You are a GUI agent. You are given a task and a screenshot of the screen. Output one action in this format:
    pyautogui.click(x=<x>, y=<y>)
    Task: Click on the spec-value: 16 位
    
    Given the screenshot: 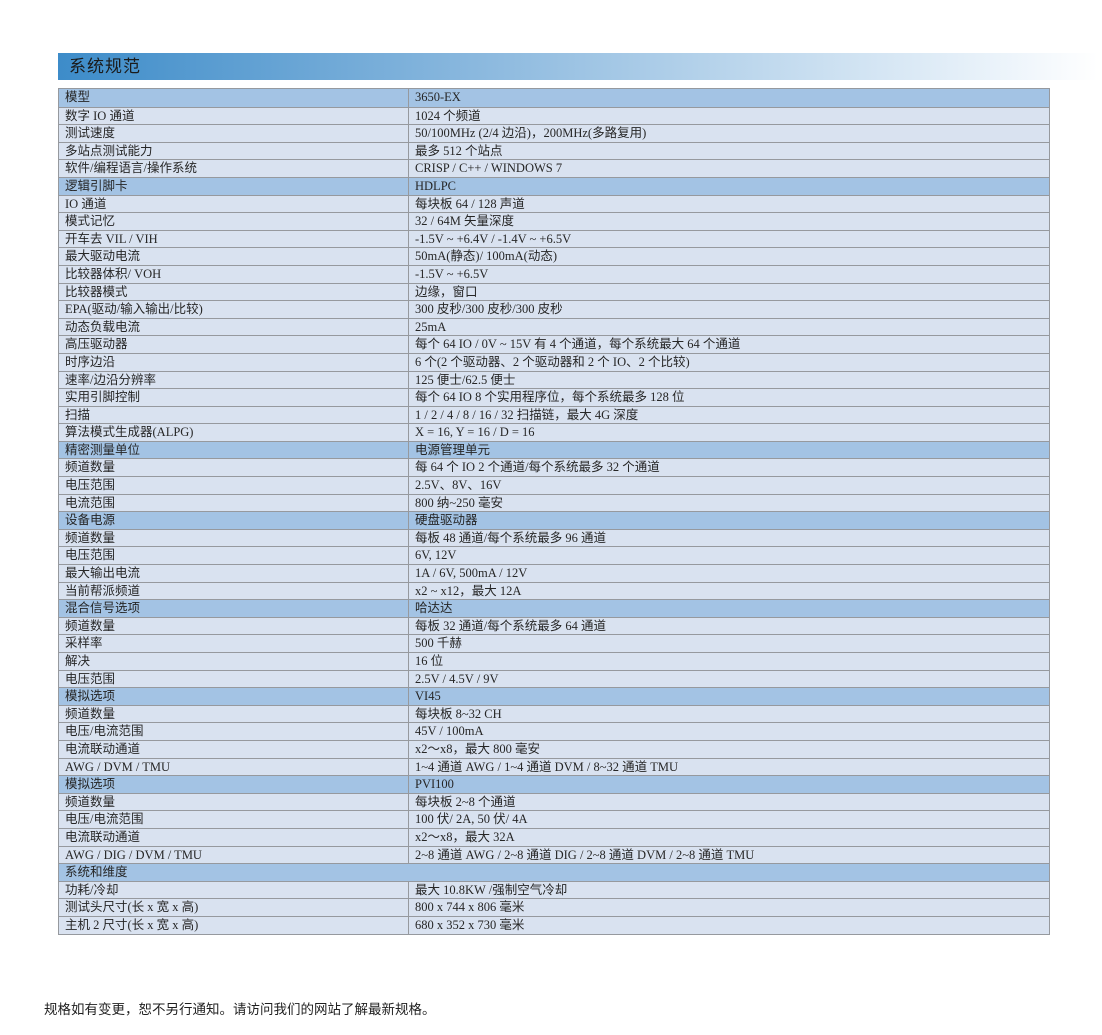 What is the action you would take?
    pyautogui.click(x=429, y=661)
    